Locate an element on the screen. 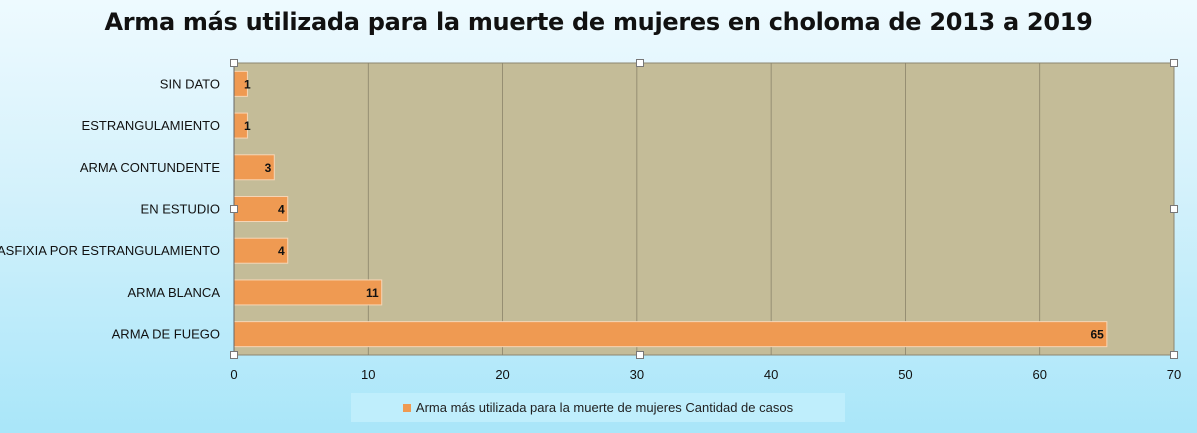 This screenshot has height=433, width=1197. x-tick-label: 30 is located at coordinates (637, 374).